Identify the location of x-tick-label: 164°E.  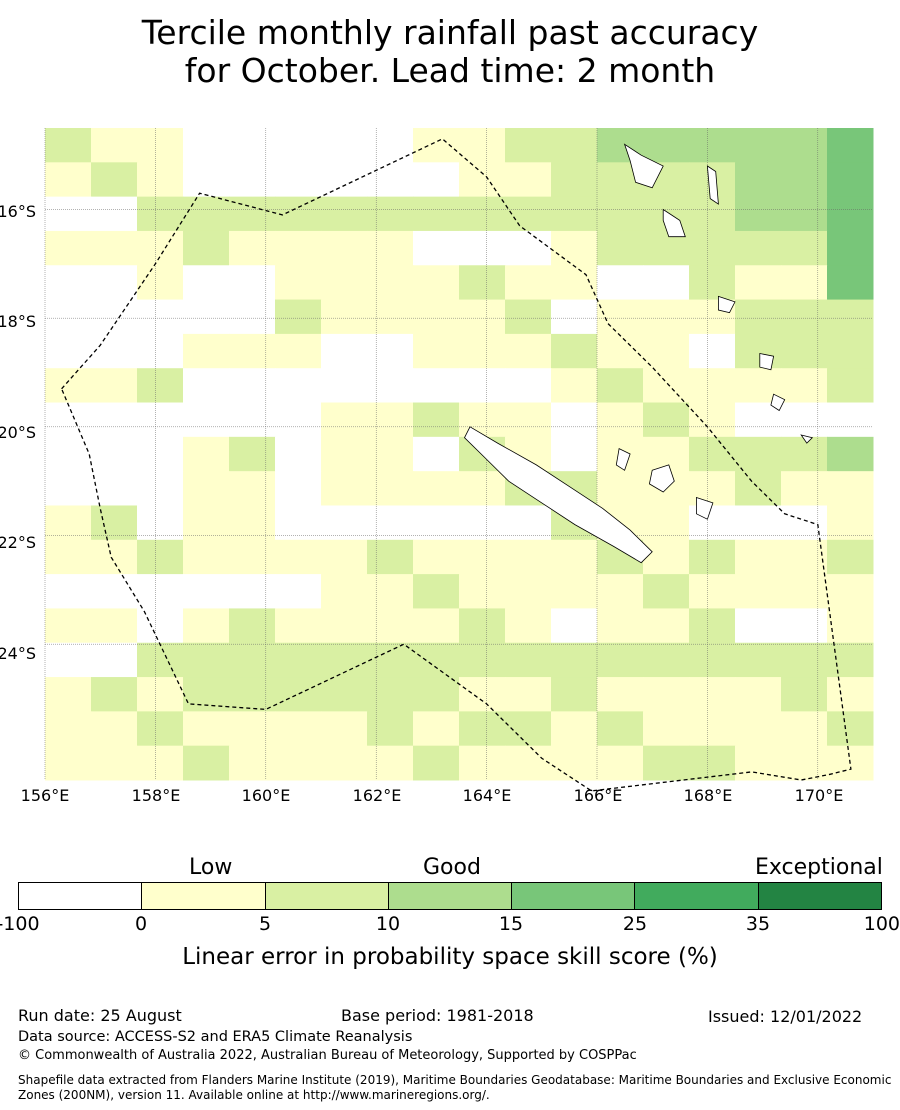
(487, 795).